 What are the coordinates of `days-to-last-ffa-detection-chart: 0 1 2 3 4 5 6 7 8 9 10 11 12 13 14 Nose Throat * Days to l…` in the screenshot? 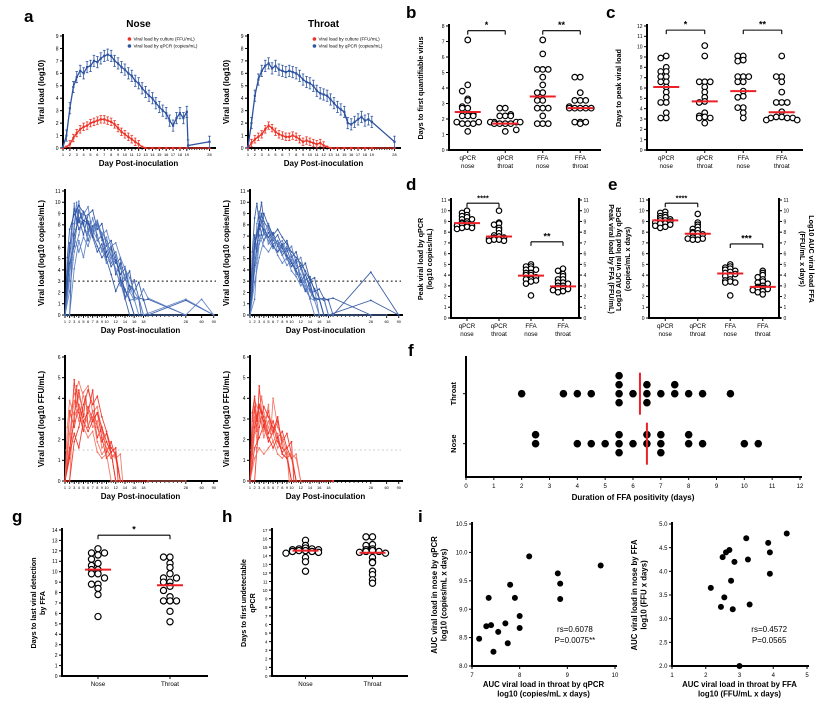 It's located at (123, 609).